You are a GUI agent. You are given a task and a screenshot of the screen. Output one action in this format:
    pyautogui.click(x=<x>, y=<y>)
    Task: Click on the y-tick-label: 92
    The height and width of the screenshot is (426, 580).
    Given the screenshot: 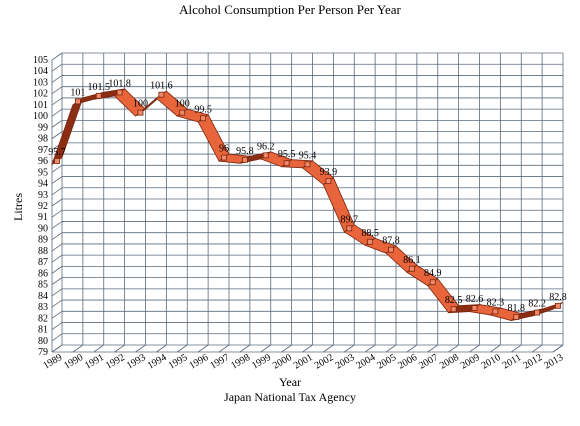 What is the action you would take?
    pyautogui.click(x=43, y=206)
    